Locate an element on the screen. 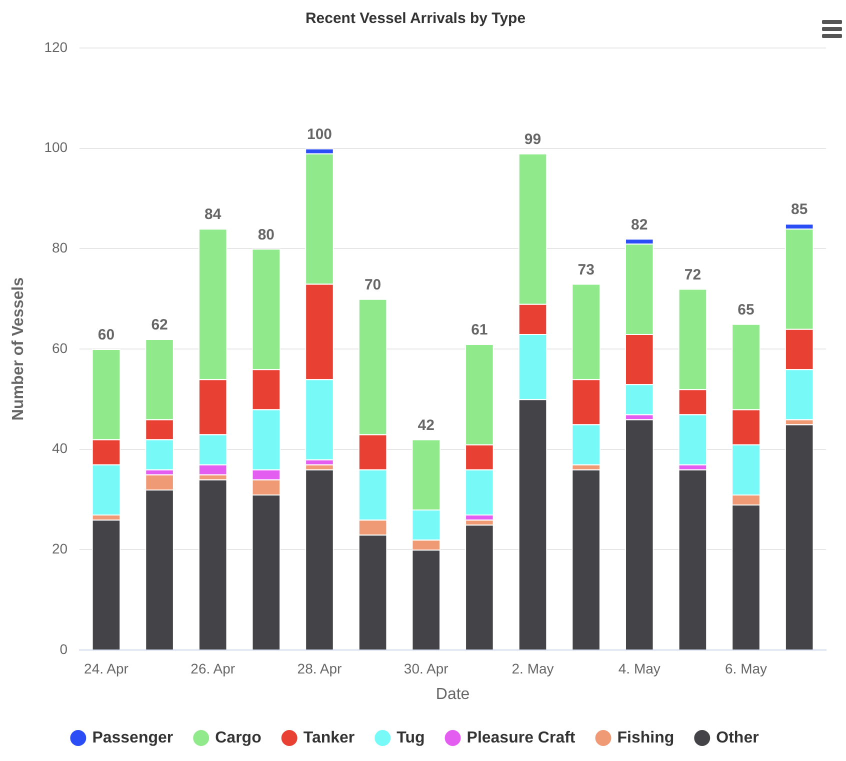  total-label: 80 is located at coordinates (266, 235).